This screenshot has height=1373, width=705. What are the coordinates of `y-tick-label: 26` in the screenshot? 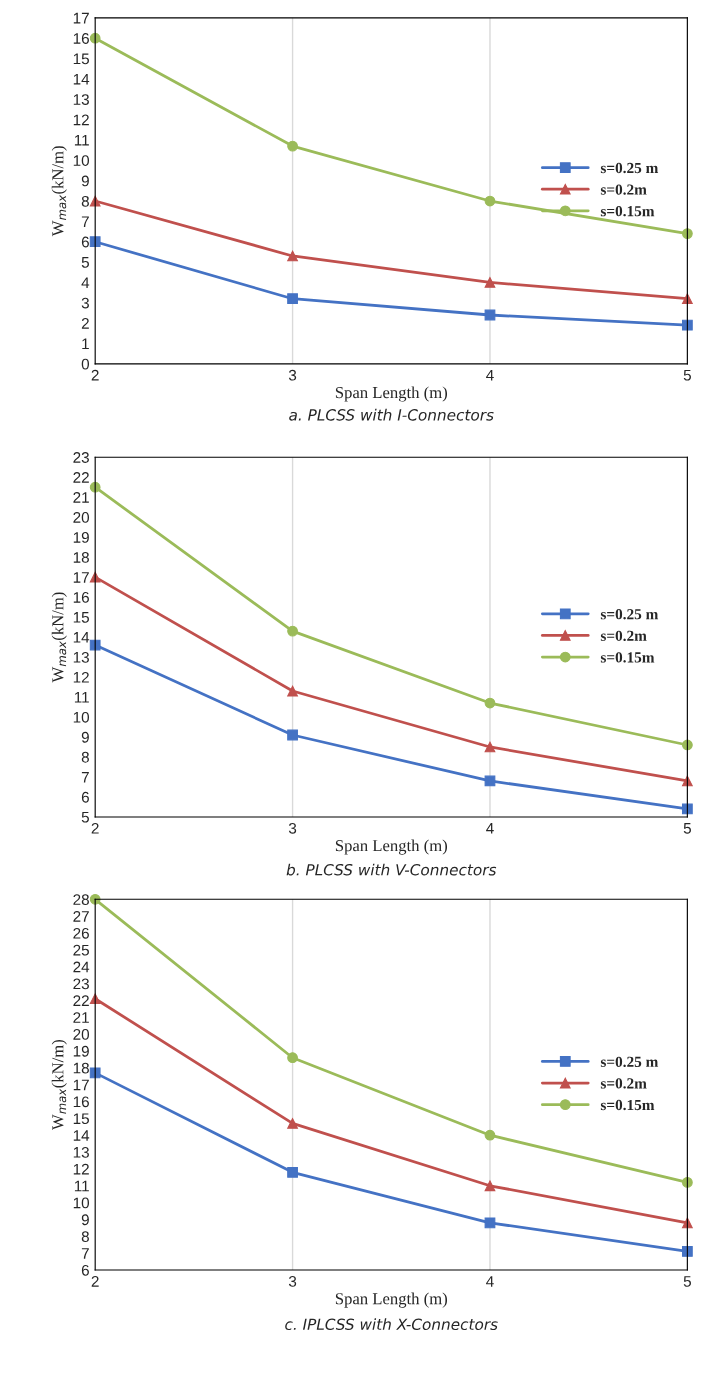 It's located at (81, 933).